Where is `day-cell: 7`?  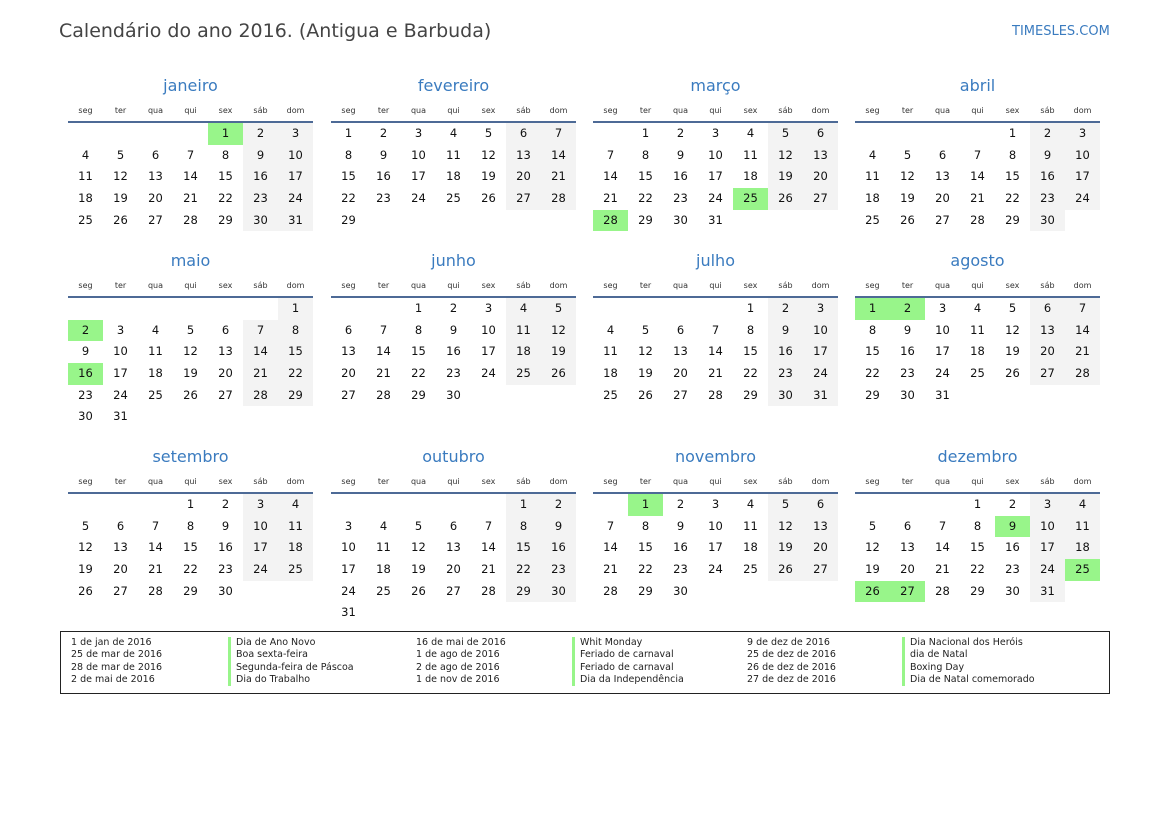 day-cell: 7 is located at coordinates (488, 525).